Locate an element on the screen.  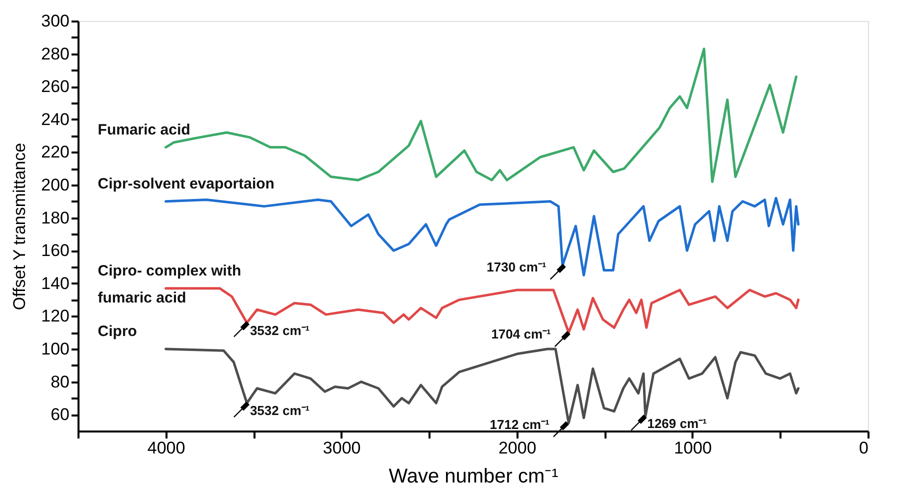
y-tick-label: 260 is located at coordinates (55, 86).